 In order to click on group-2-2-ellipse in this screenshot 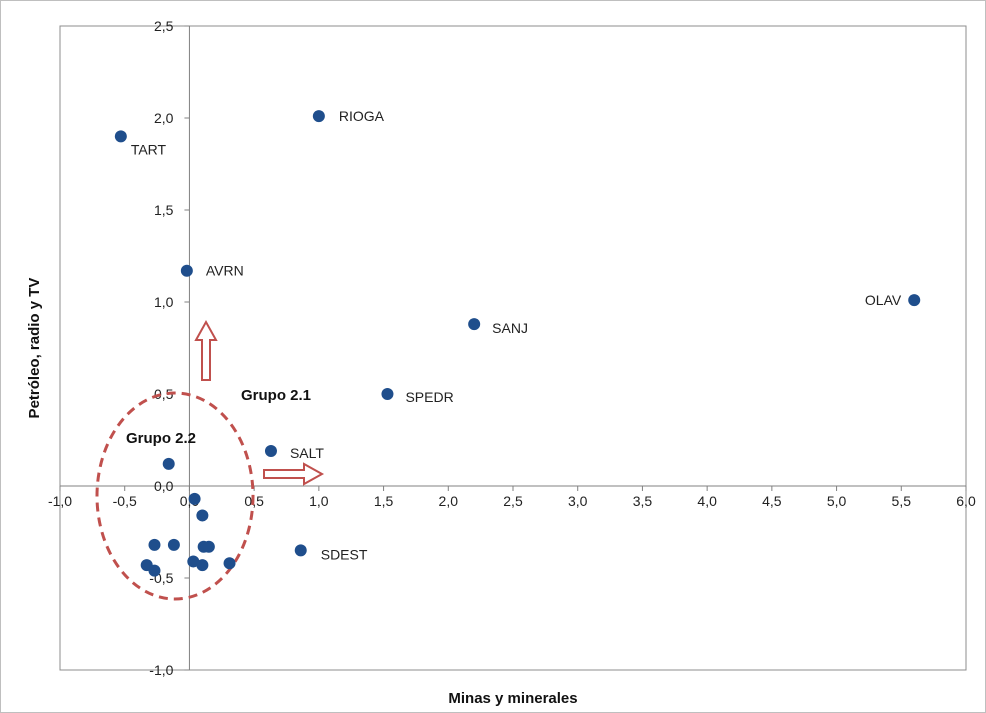, I will do `click(175, 496)`.